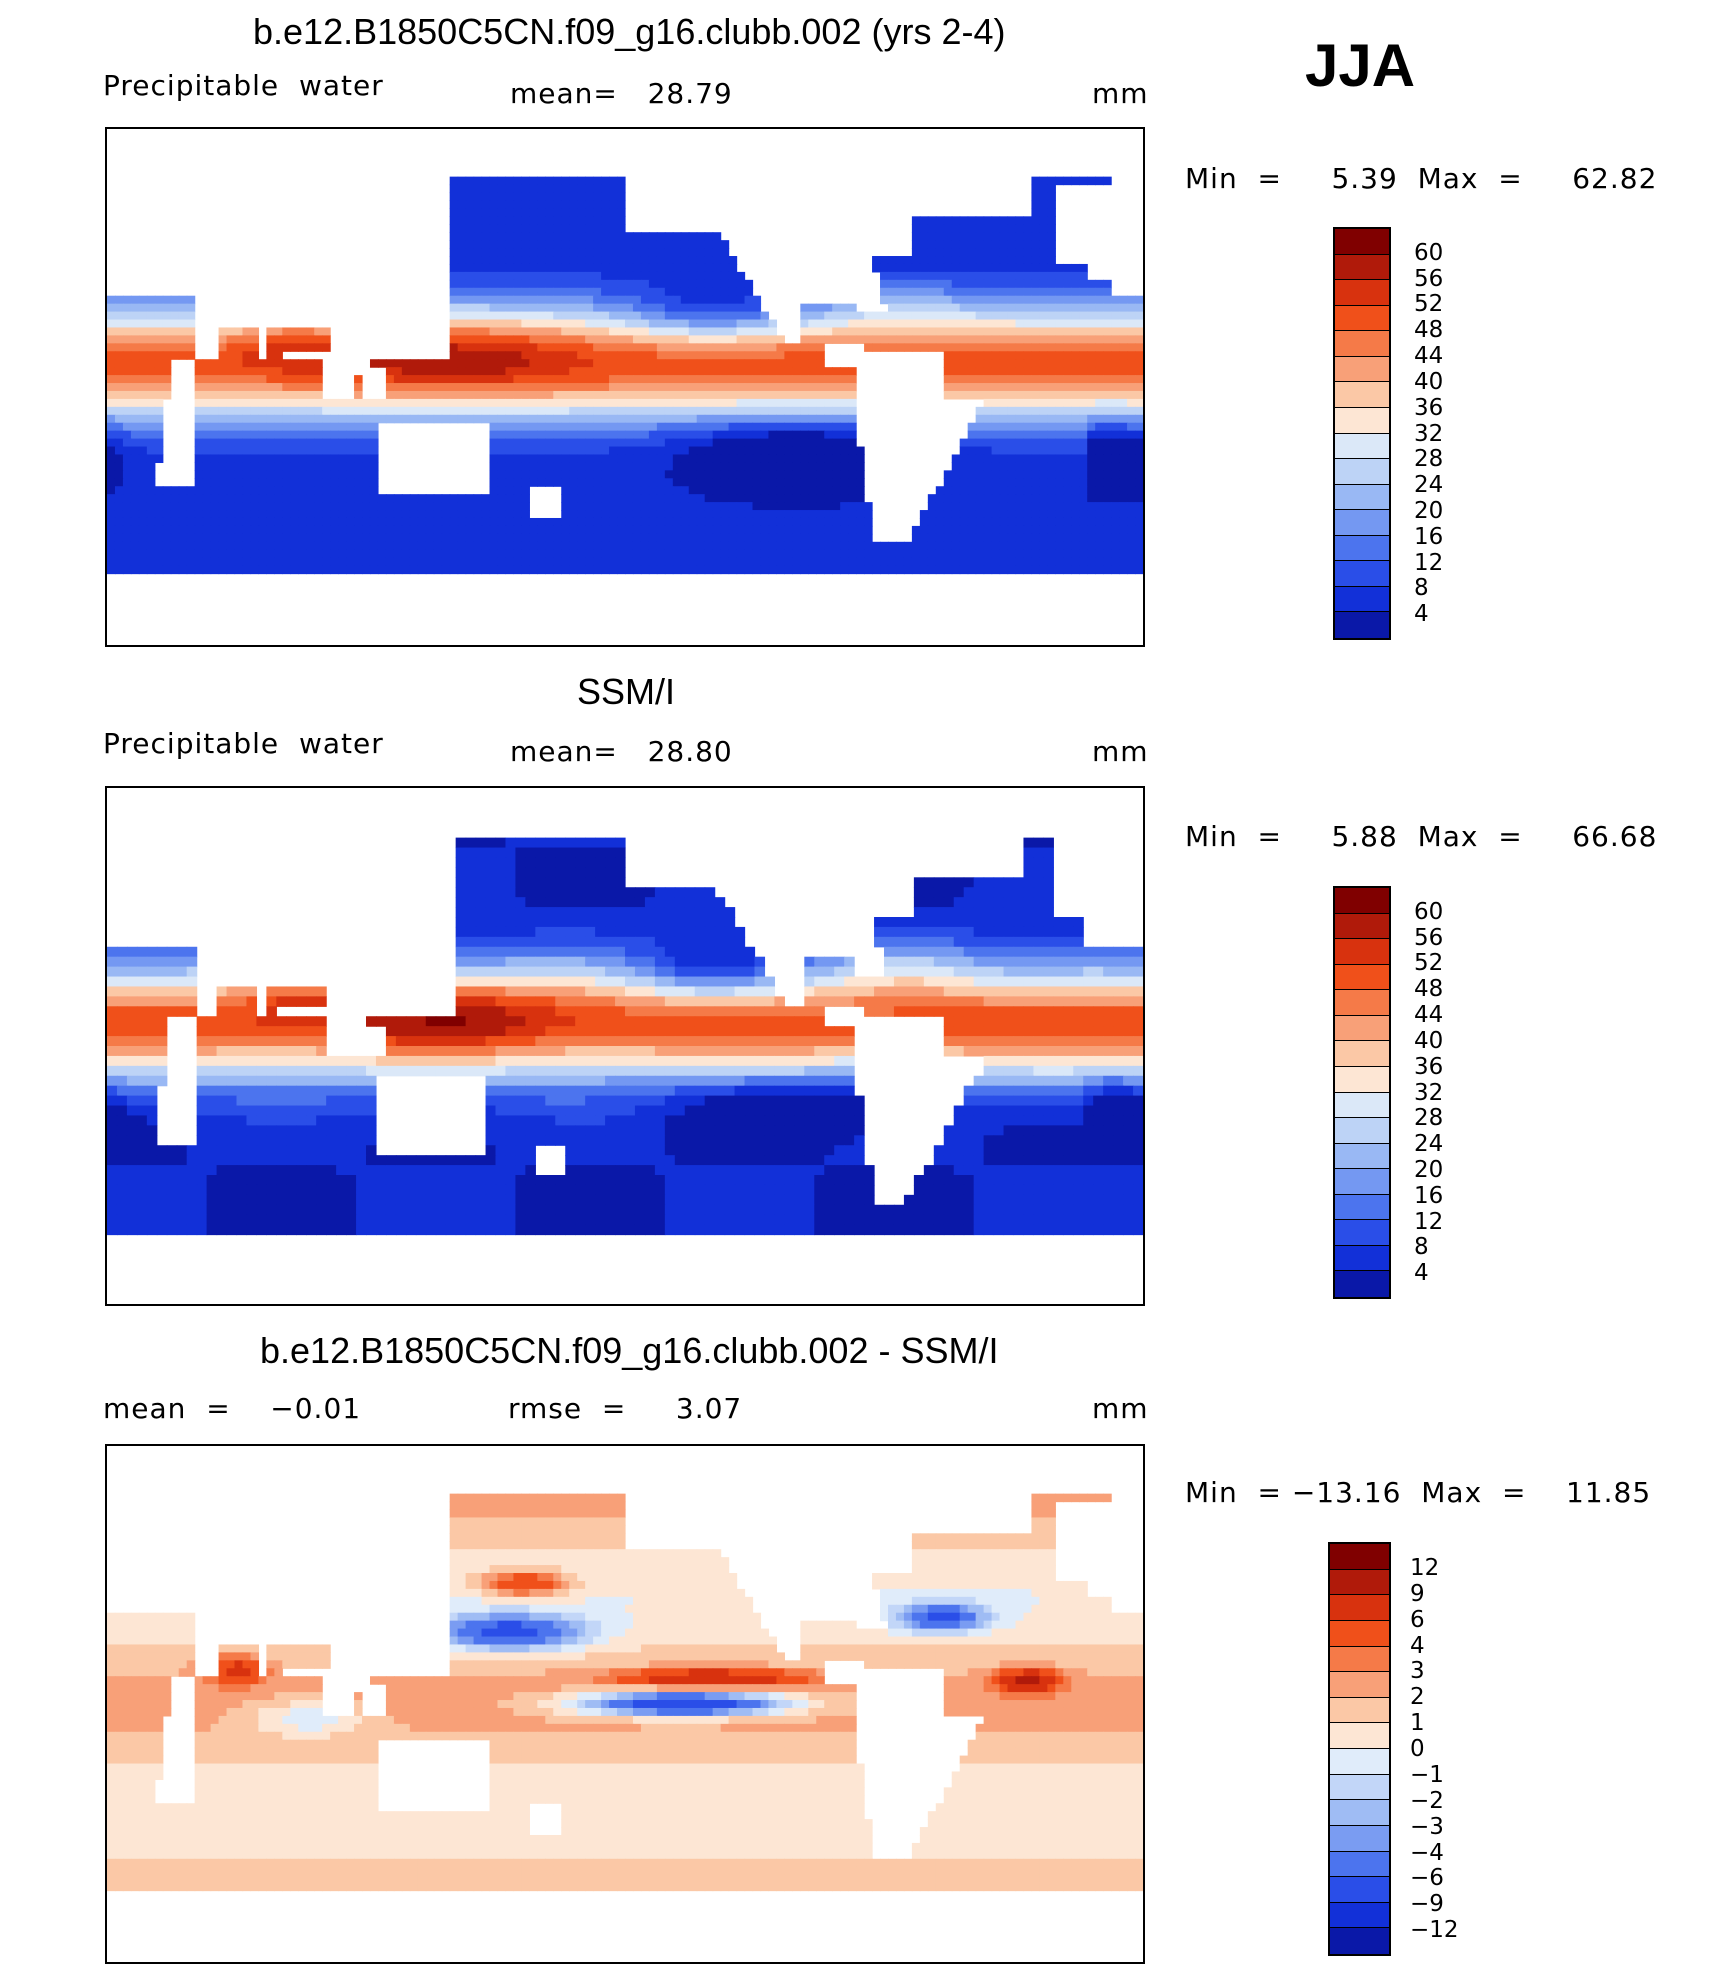 The width and height of the screenshot is (1710, 1969). Describe the element at coordinates (1434, 1930) in the screenshot. I see `colorbar-tick-label: −12` at that location.